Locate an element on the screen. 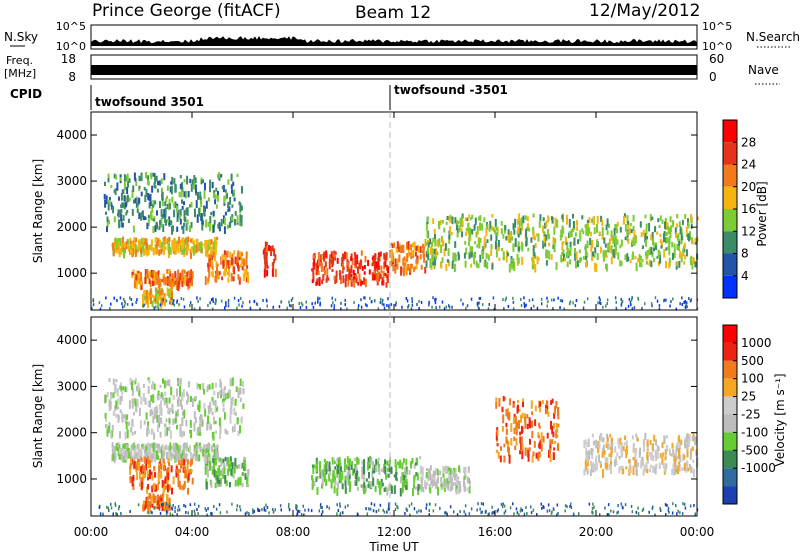 This screenshot has height=554, width=800. nsky-trace is located at coordinates (394, 41).